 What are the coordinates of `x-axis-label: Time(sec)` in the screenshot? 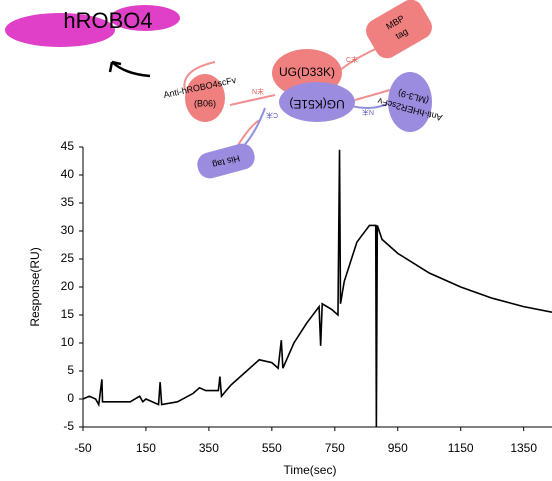 It's located at (310, 470).